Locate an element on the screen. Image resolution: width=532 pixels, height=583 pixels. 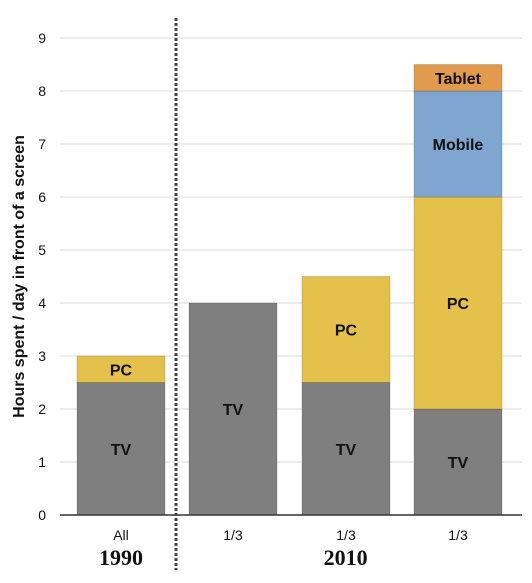
segment-label-mobile: Mobile is located at coordinates (458, 145).